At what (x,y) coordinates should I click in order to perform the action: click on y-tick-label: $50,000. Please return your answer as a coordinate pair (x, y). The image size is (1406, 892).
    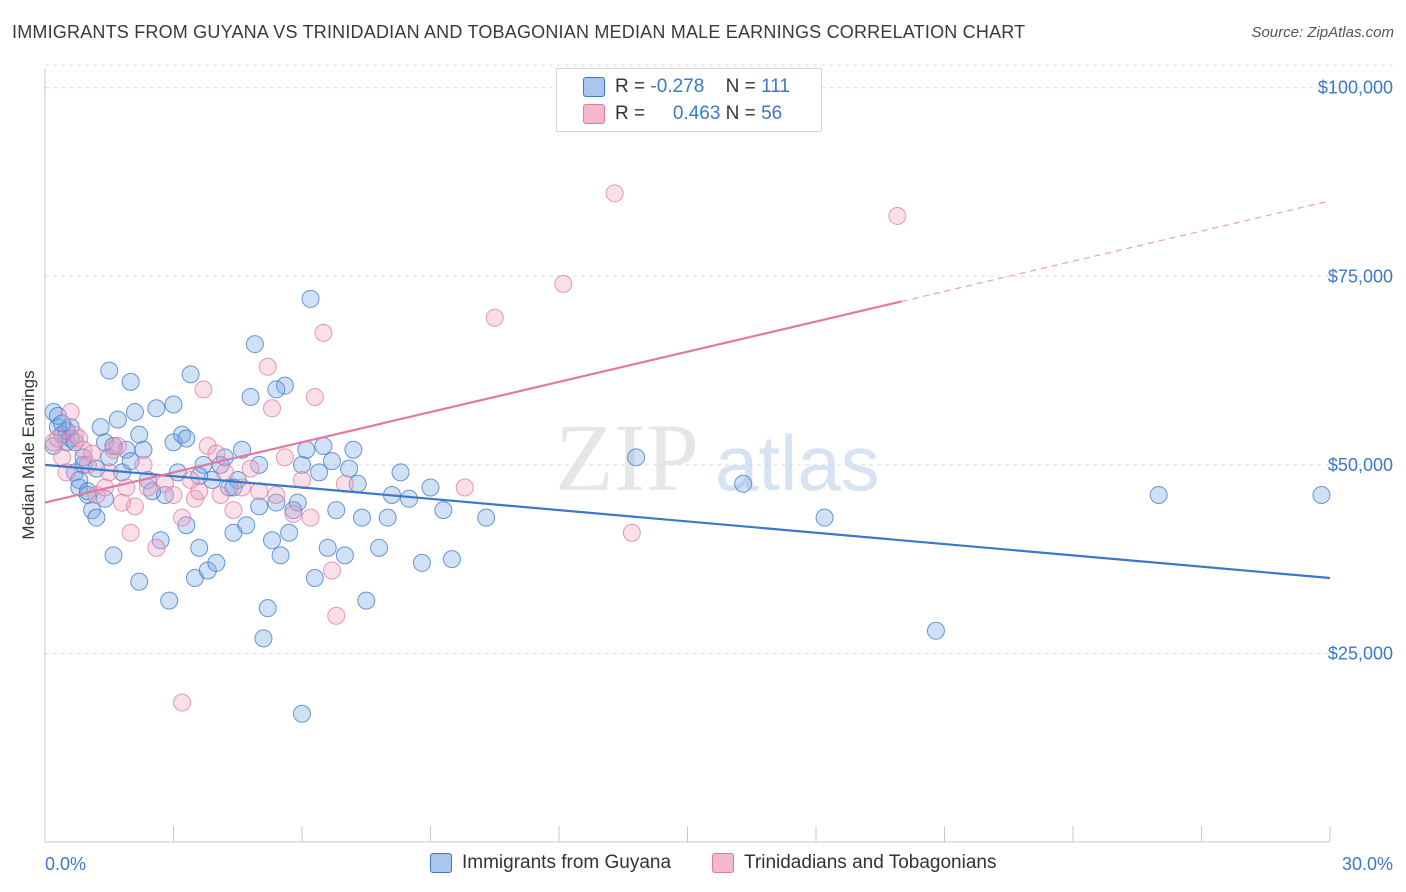
    Looking at the image, I should click on (1360, 465).